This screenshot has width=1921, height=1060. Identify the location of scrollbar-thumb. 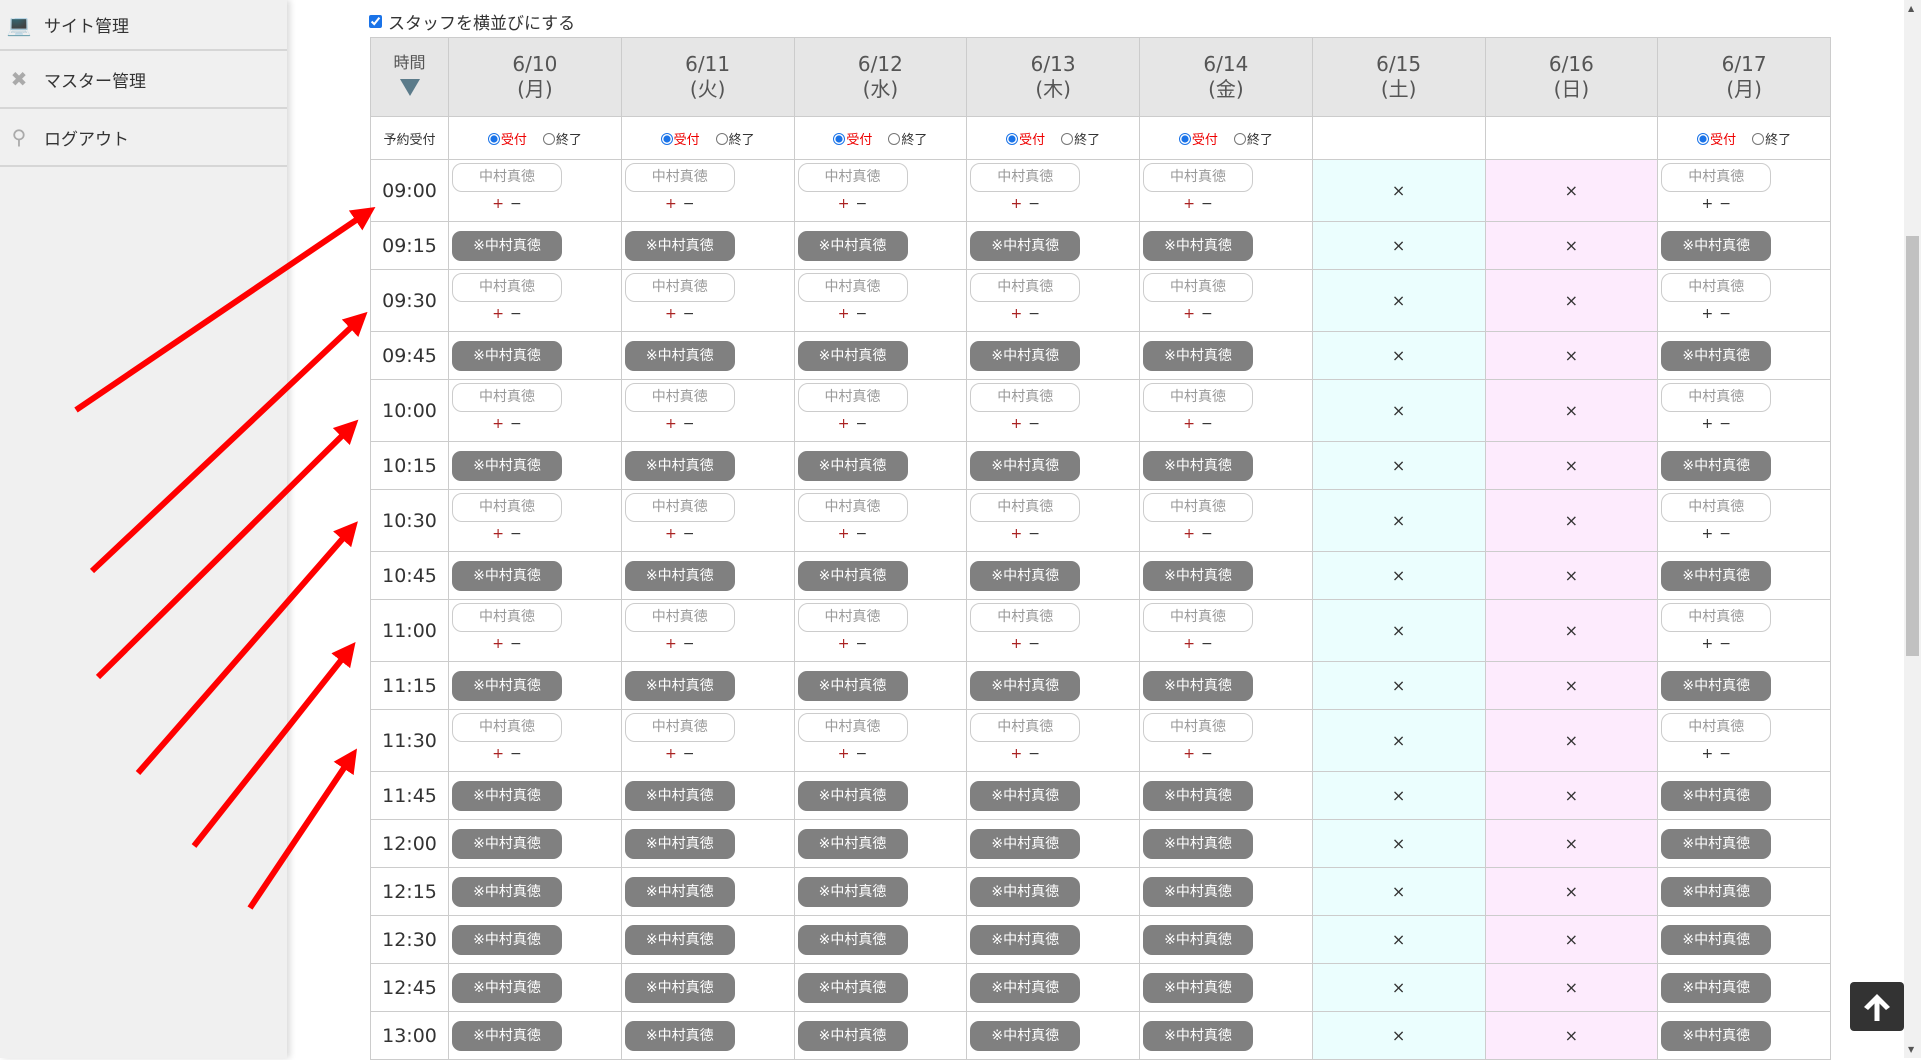
(1912, 446).